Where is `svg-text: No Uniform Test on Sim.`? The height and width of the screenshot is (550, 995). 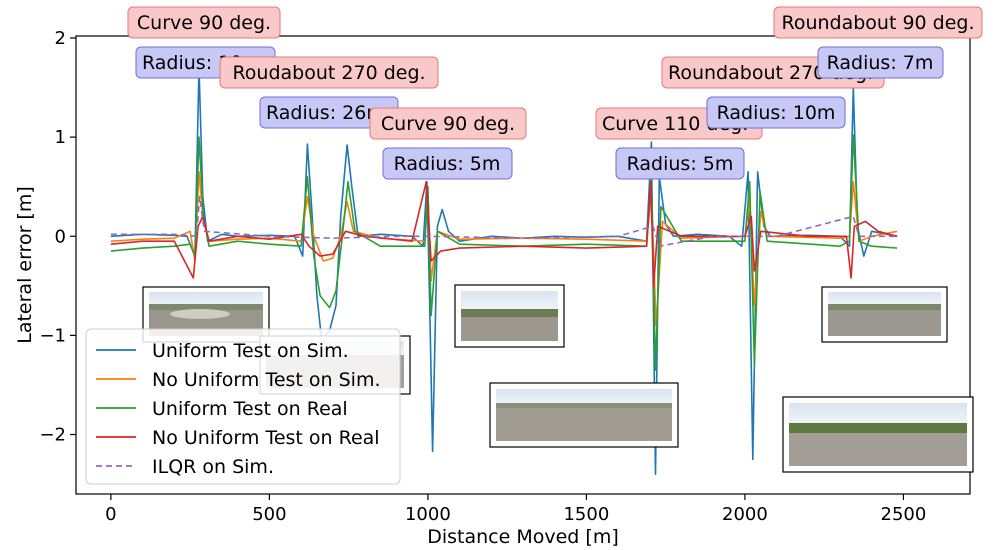
svg-text: No Uniform Test on Sim. is located at coordinates (266, 380).